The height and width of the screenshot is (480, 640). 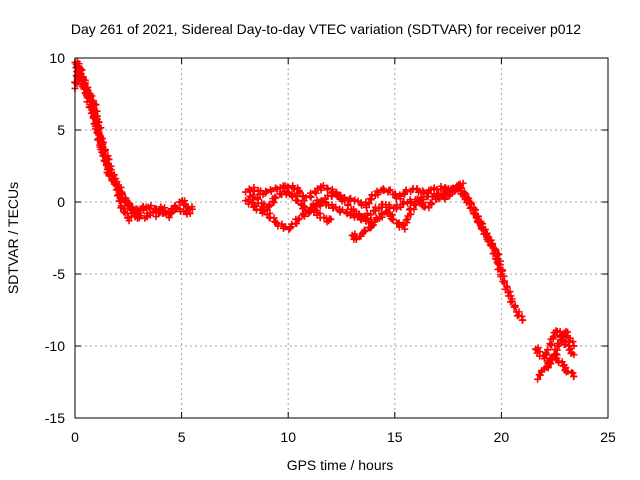 I want to click on y-tick-labels: 10 5 0 -5 -10 -15, so click(x=55, y=238).